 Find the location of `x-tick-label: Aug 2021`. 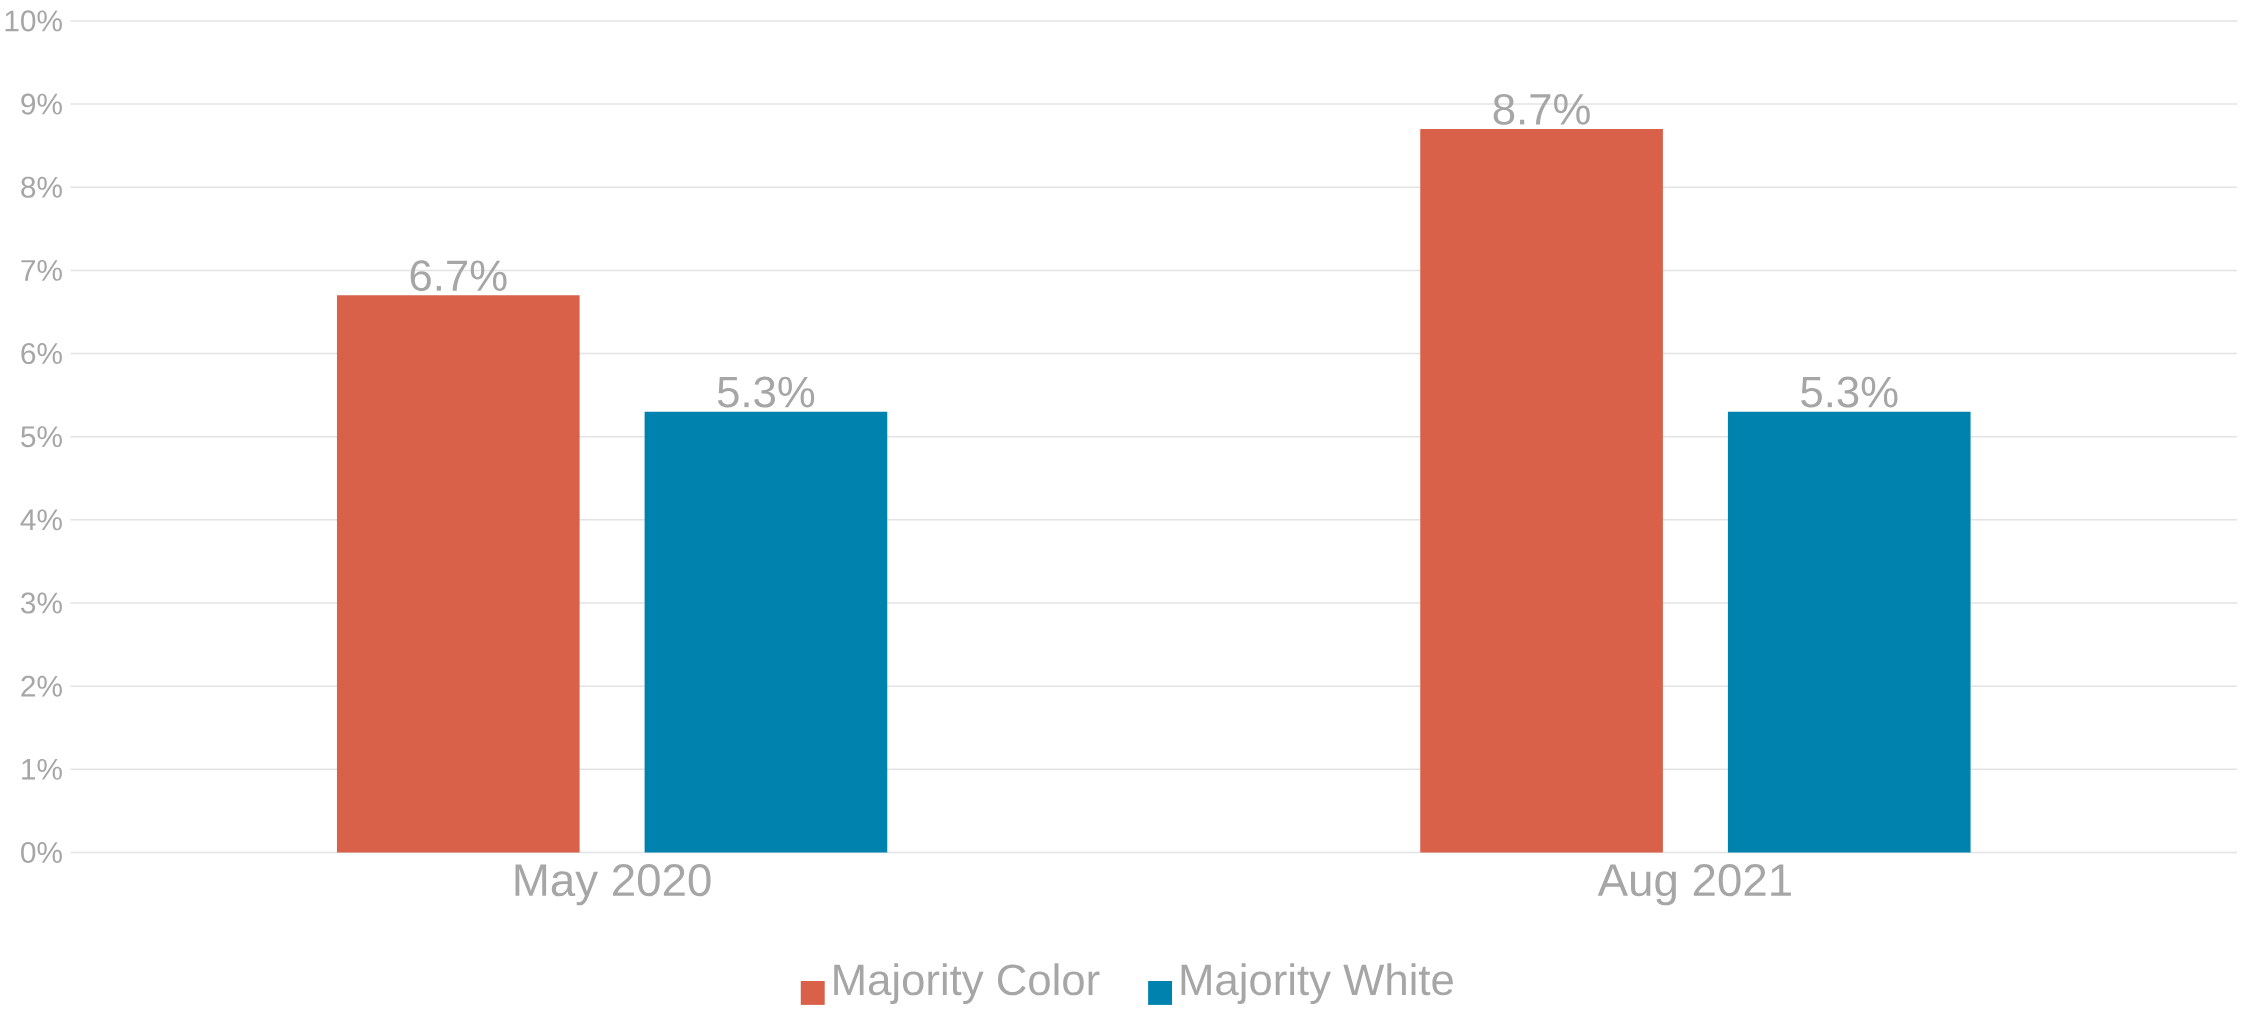

x-tick-label: Aug 2021 is located at coordinates (1694, 884).